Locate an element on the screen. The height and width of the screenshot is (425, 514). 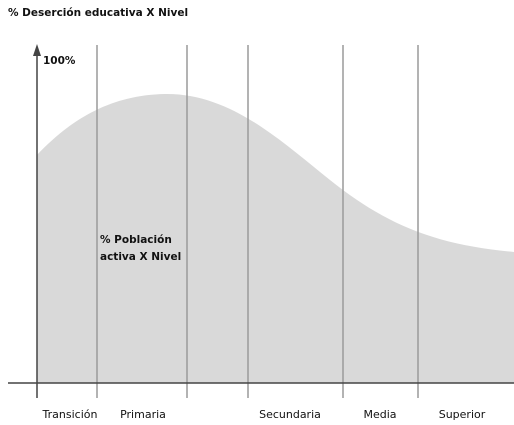
level-label: Media is located at coordinates (379, 414).